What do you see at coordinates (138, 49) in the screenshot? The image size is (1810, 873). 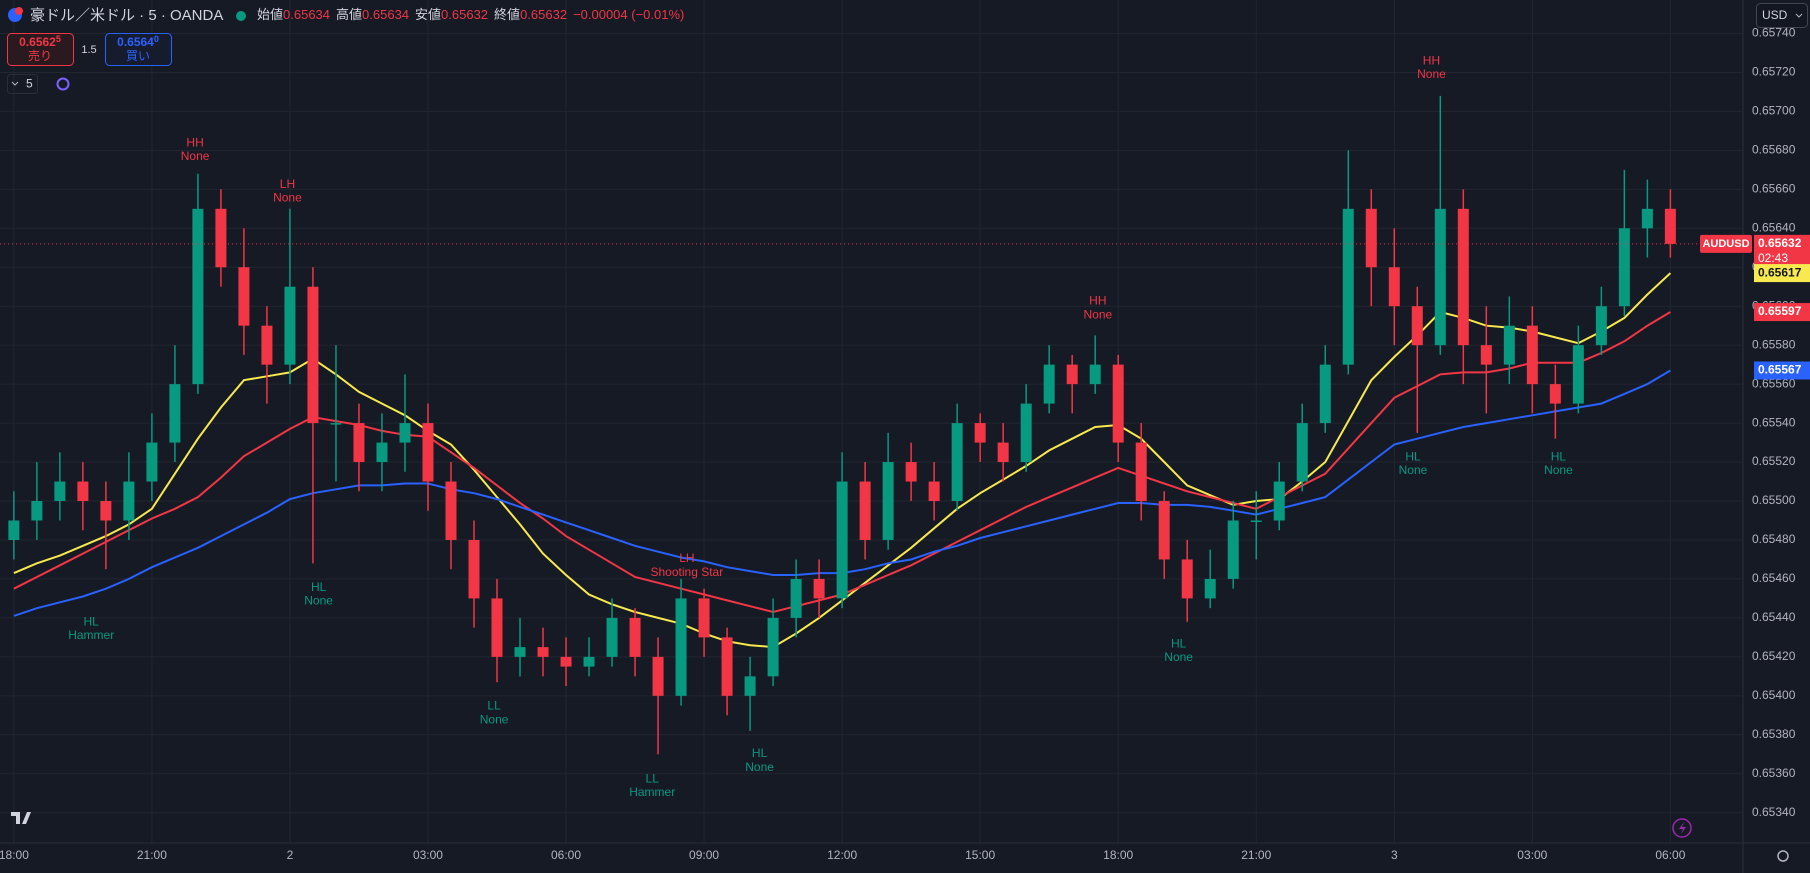 I see `buy-button` at bounding box center [138, 49].